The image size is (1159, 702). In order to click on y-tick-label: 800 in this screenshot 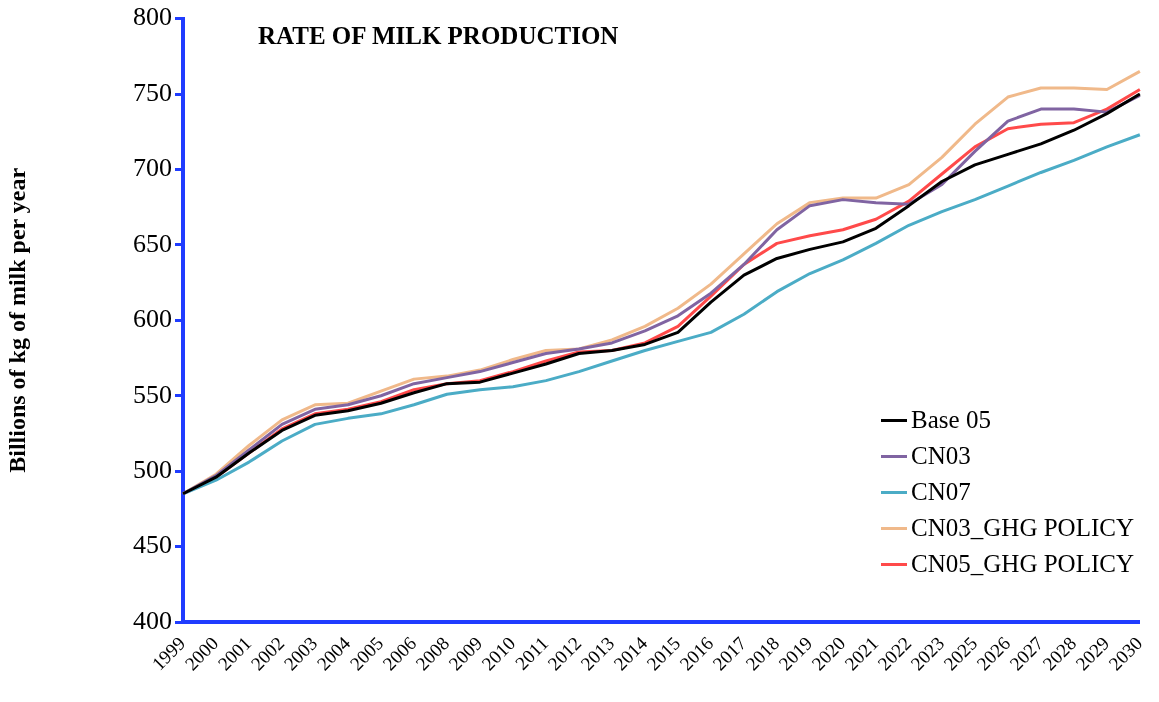, I will do `click(152, 17)`.